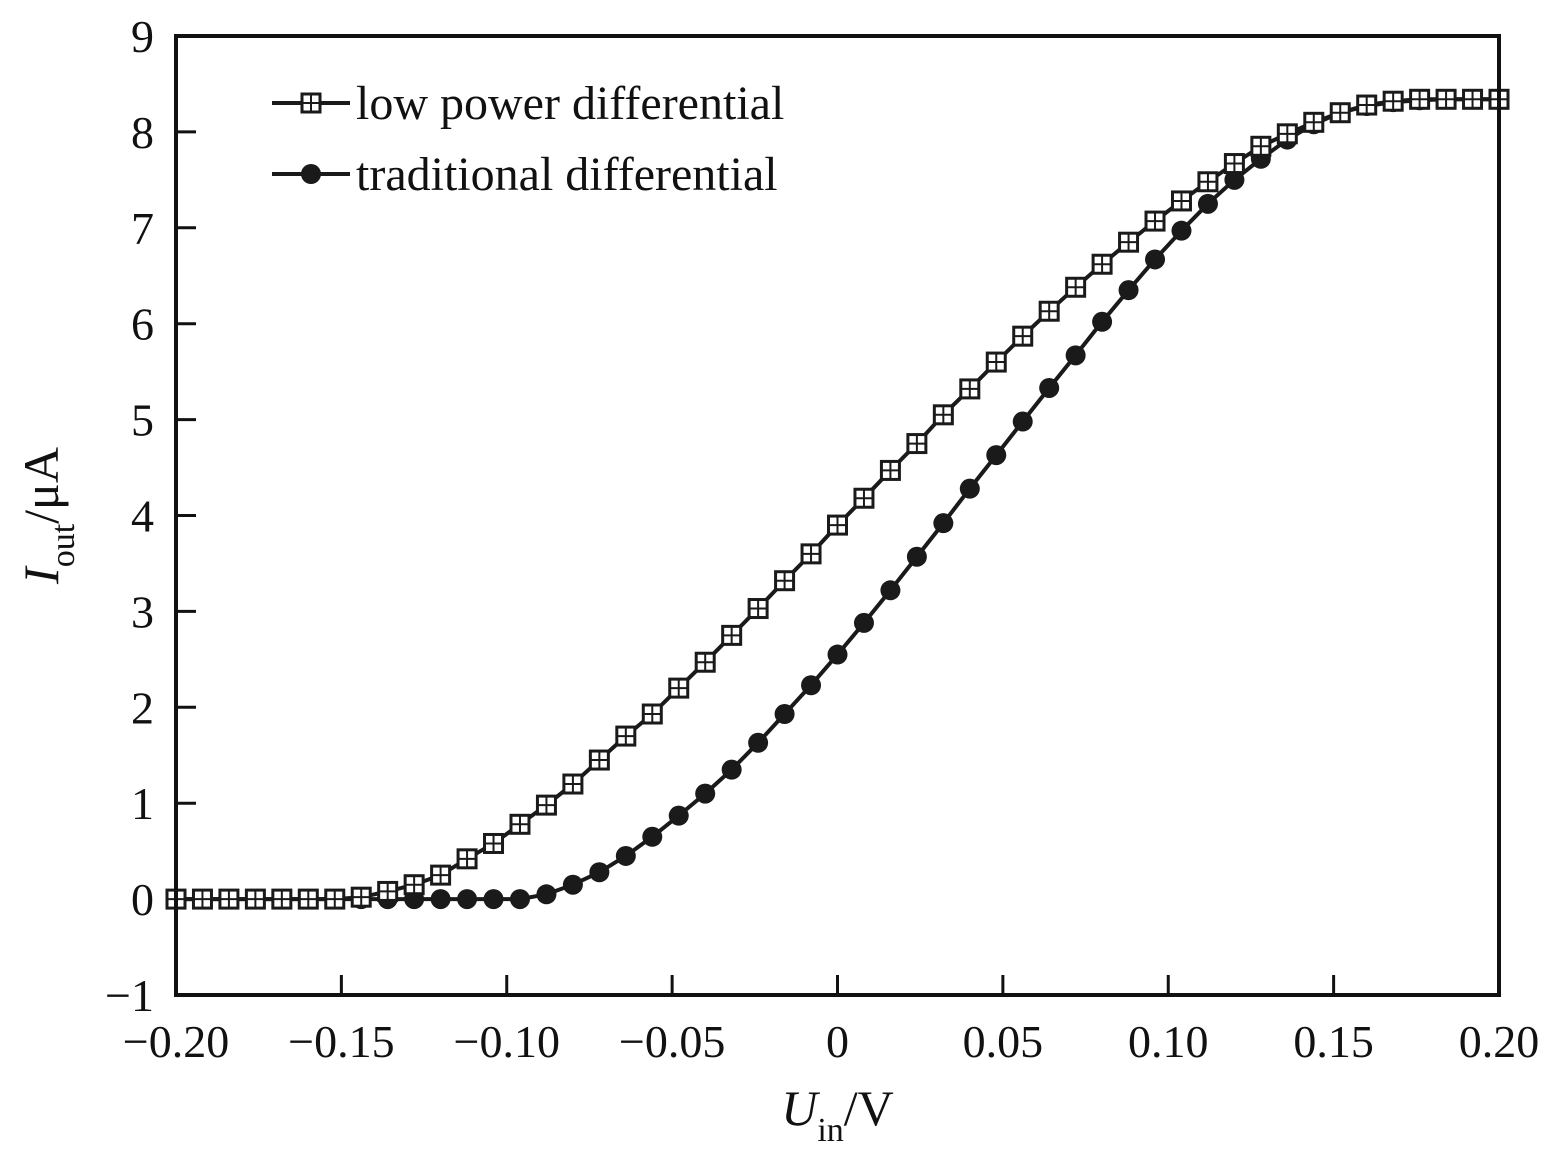 This screenshot has height=1173, width=1553. Describe the element at coordinates (1333, 1041) in the screenshot. I see `x-tick-label: 0.15` at that location.